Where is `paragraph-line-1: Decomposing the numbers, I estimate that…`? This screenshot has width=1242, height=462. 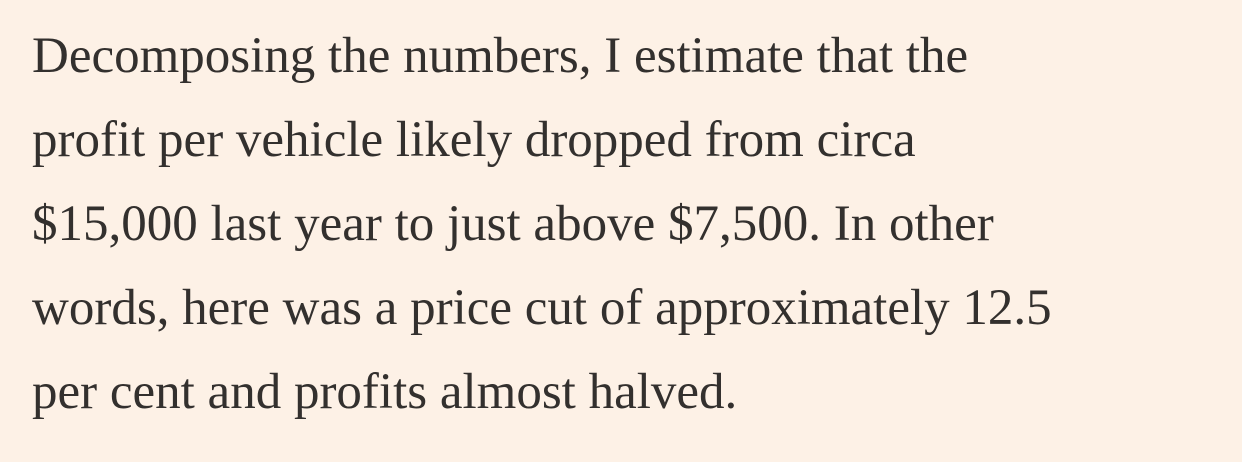 paragraph-line-1: Decomposing the numbers, I estimate that… is located at coordinates (500, 56).